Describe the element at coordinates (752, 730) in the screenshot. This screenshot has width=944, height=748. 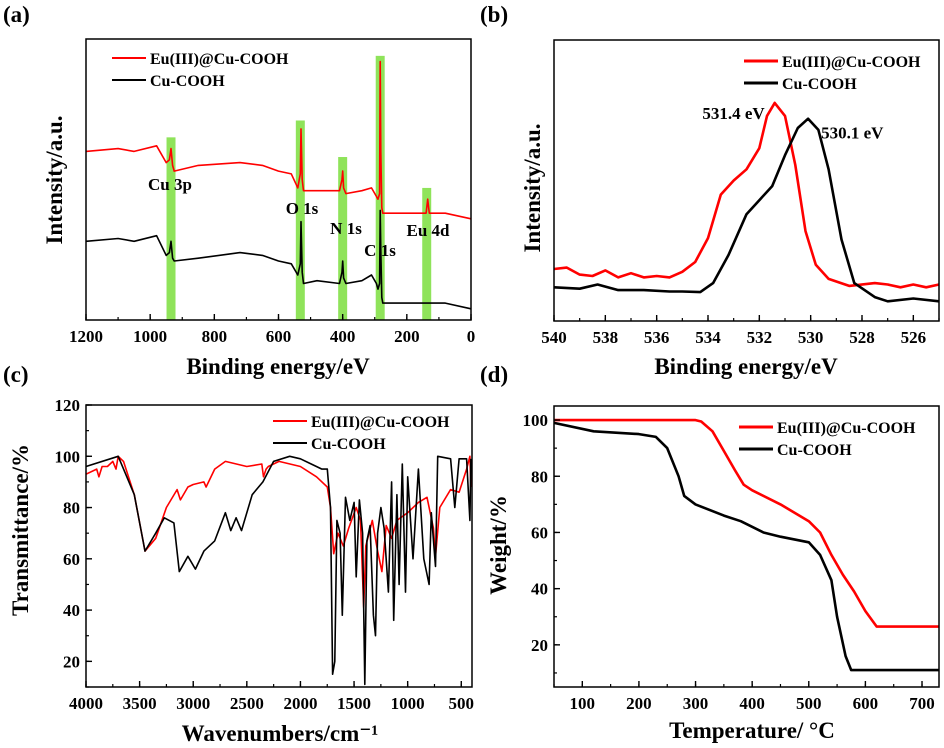
I see `x-axis-title: Temperature/ °C` at that location.